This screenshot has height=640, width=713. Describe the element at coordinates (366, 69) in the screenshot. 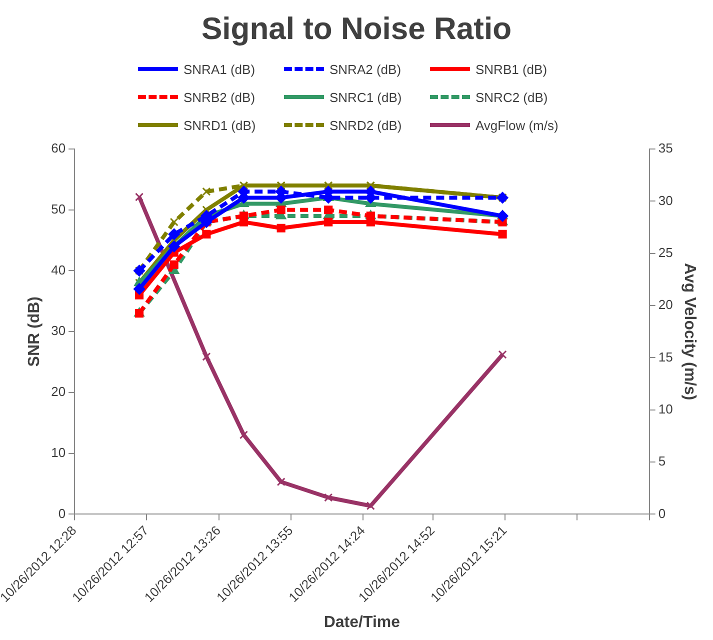

I see `legend-label: SNRA2 (dB)` at that location.